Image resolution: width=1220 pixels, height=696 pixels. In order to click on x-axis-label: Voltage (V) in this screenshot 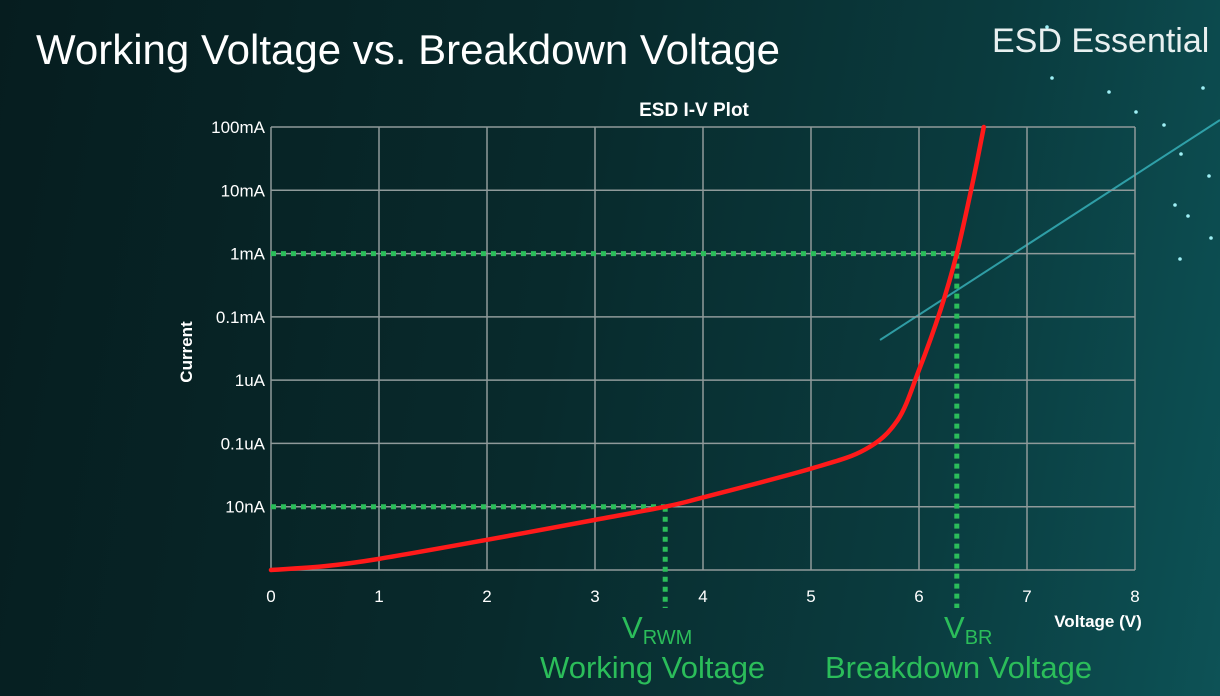, I will do `click(1098, 621)`.